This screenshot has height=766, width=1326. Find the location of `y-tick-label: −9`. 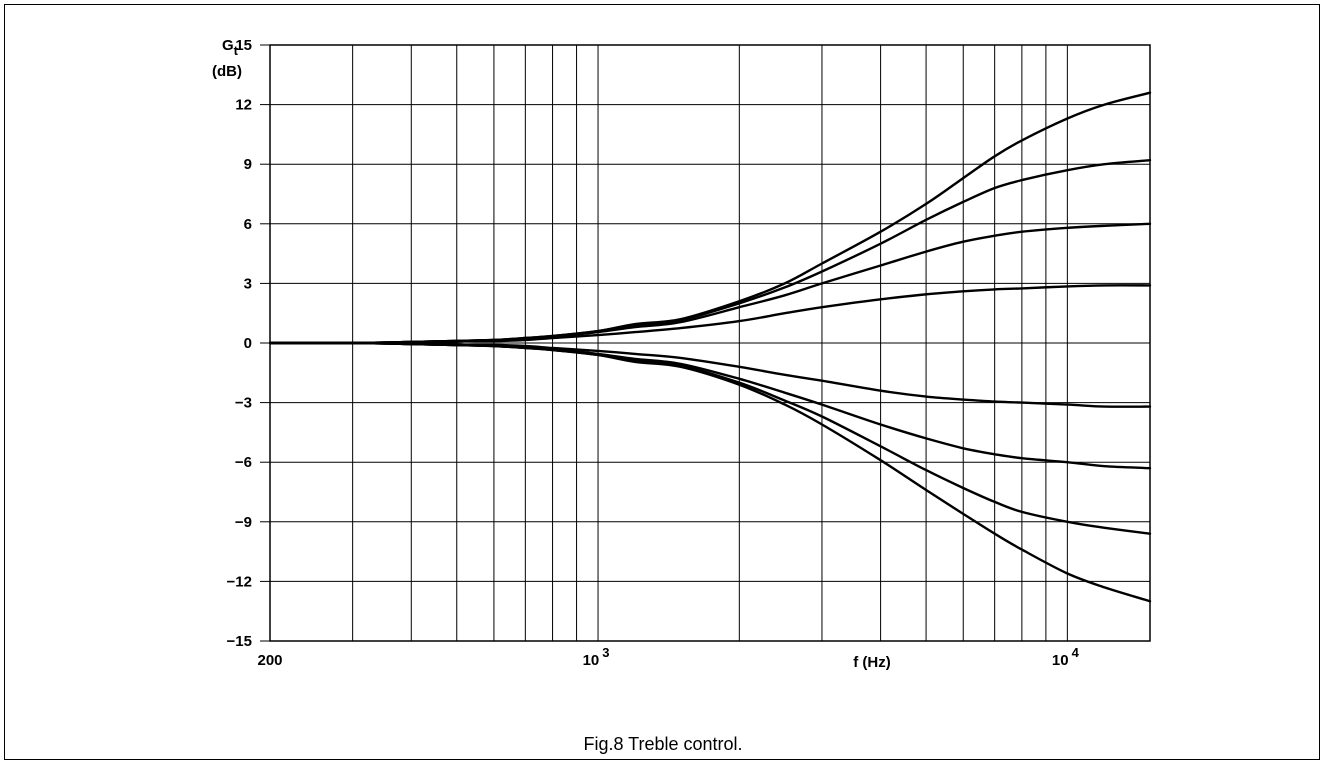

y-tick-label: −9 is located at coordinates (243, 522).